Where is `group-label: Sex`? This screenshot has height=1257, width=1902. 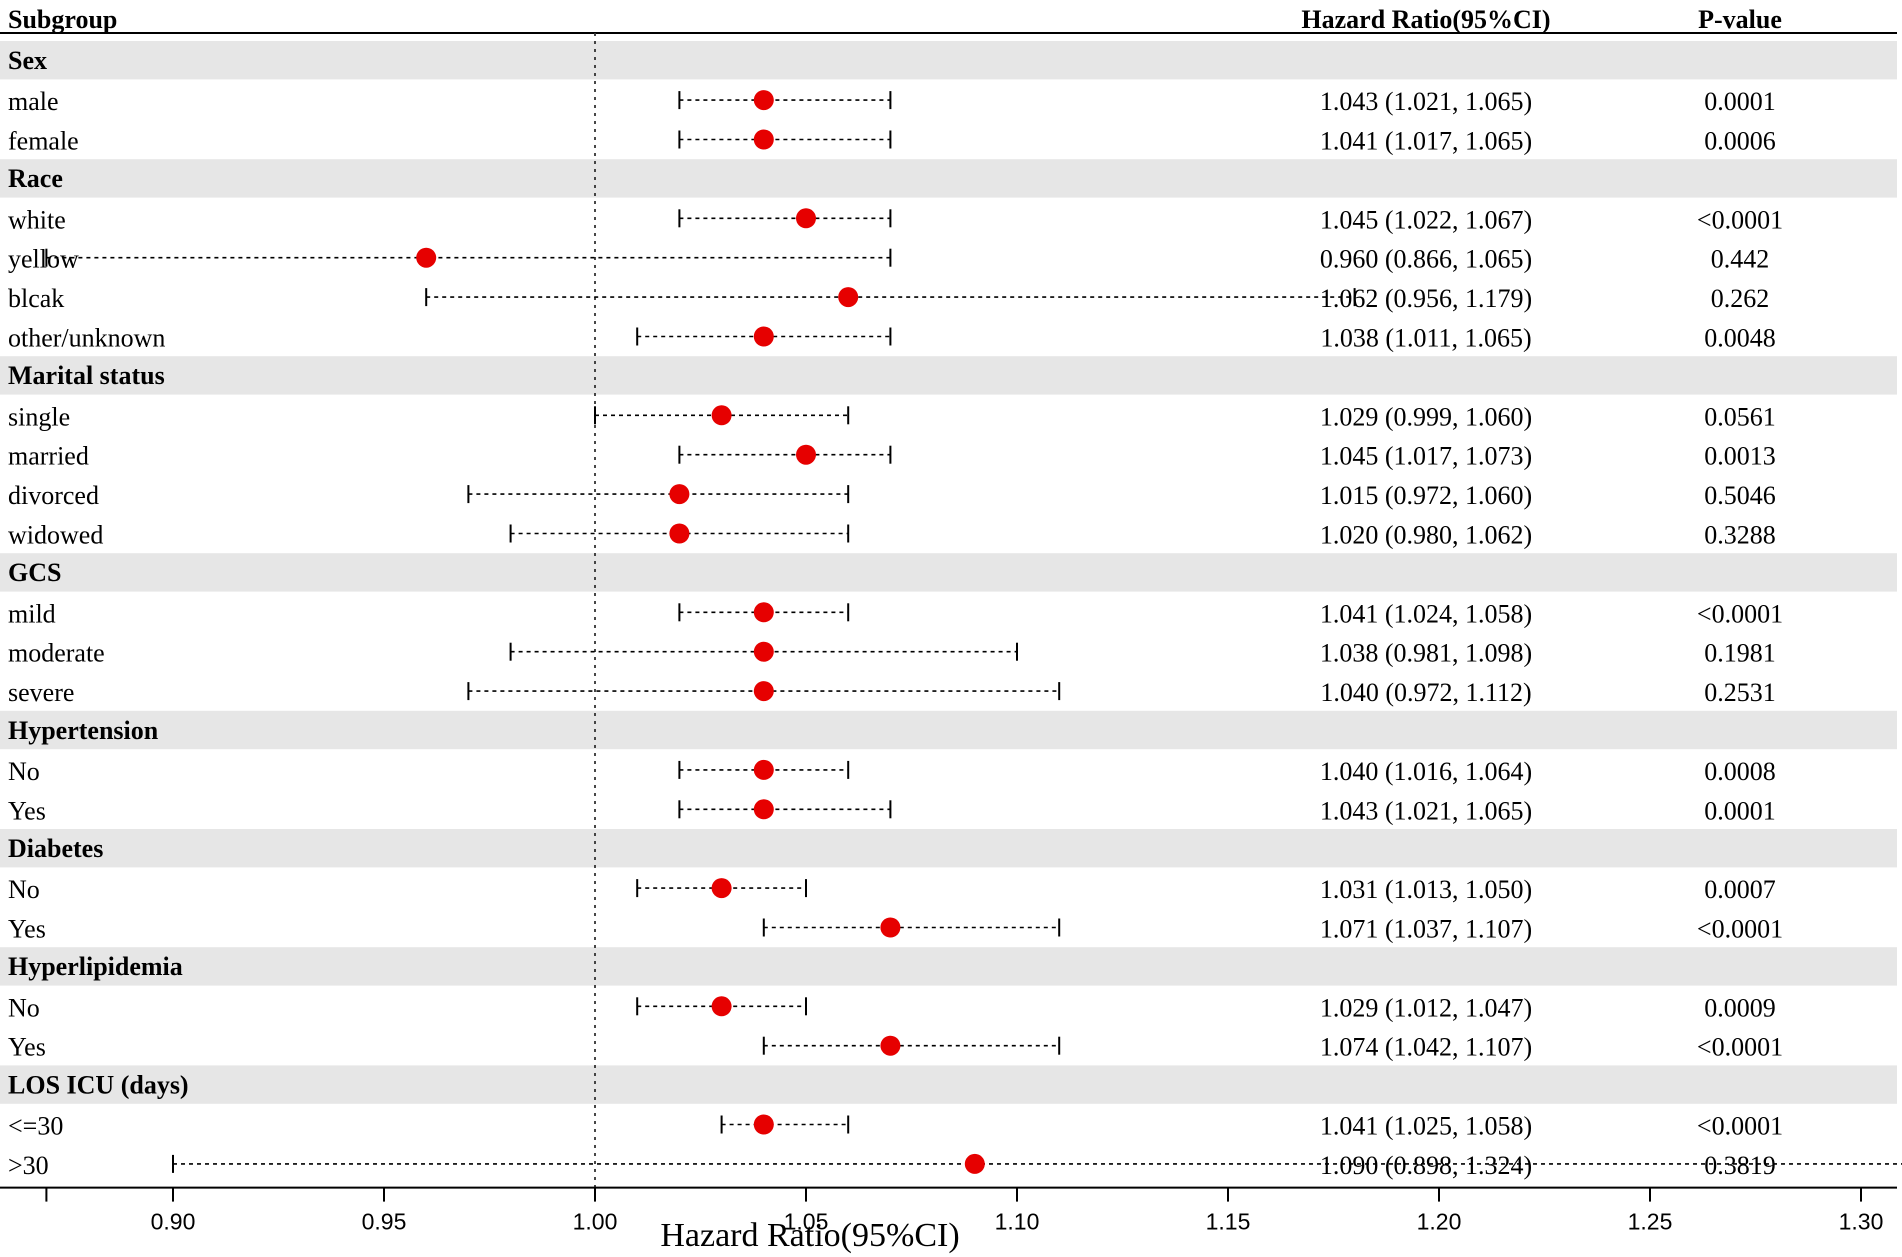 group-label: Sex is located at coordinates (27, 60).